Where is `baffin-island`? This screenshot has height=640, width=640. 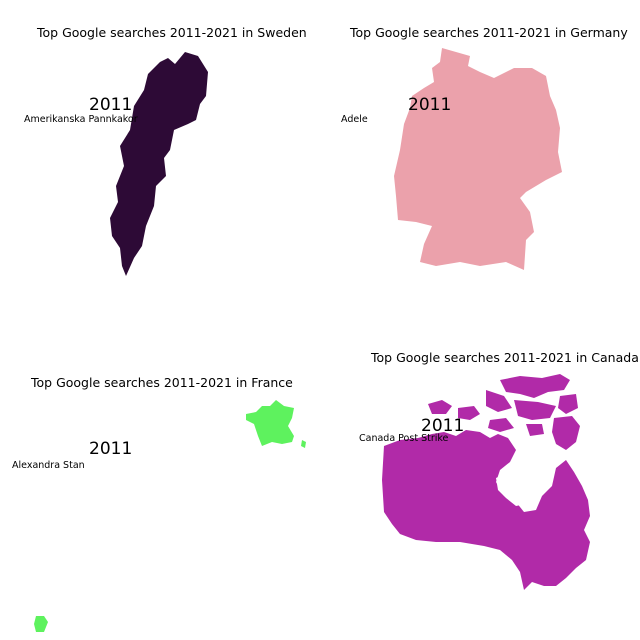 baffin-island is located at coordinates (566, 433).